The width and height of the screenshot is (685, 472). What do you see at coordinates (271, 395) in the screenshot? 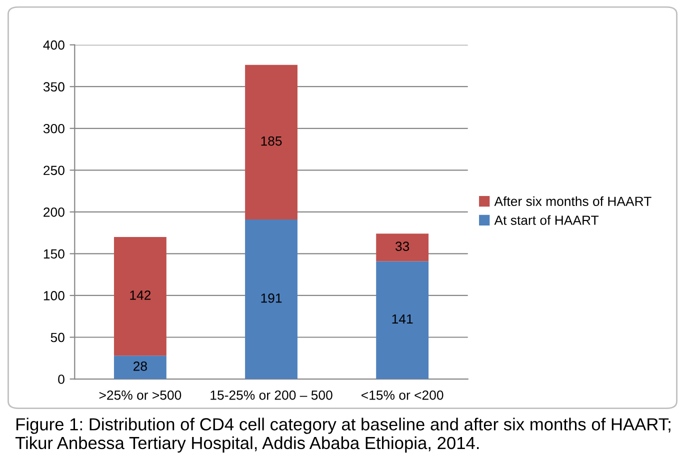
I see `x-tick-label: 15-25% or 200 – 500` at bounding box center [271, 395].